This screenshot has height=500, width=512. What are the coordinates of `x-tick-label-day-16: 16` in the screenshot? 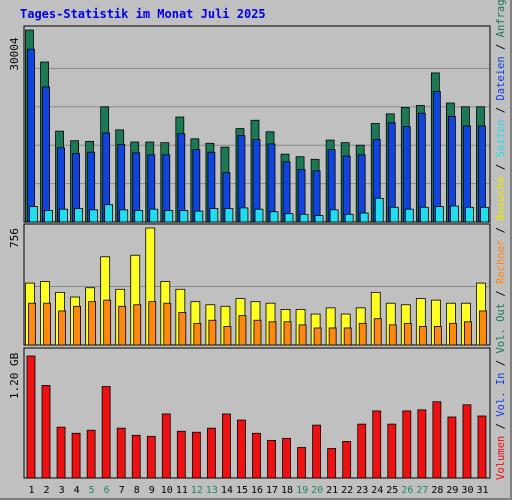 It's located at (257, 490).